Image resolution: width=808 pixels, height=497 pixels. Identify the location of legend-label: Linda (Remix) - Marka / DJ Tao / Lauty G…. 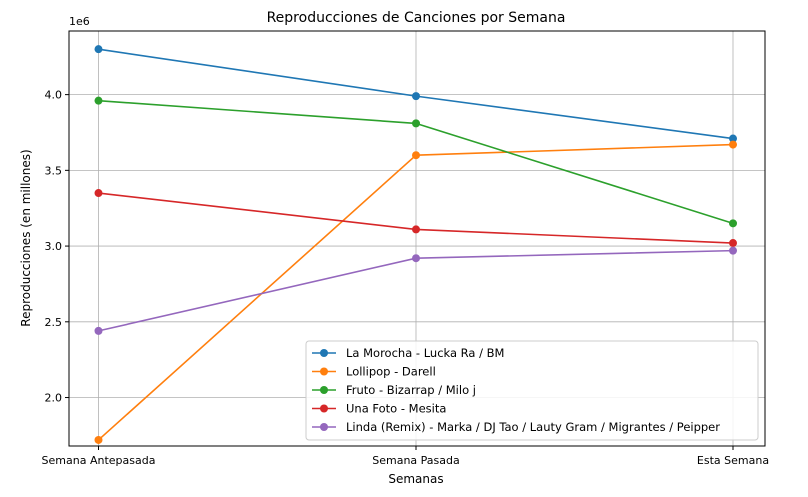
(533, 427).